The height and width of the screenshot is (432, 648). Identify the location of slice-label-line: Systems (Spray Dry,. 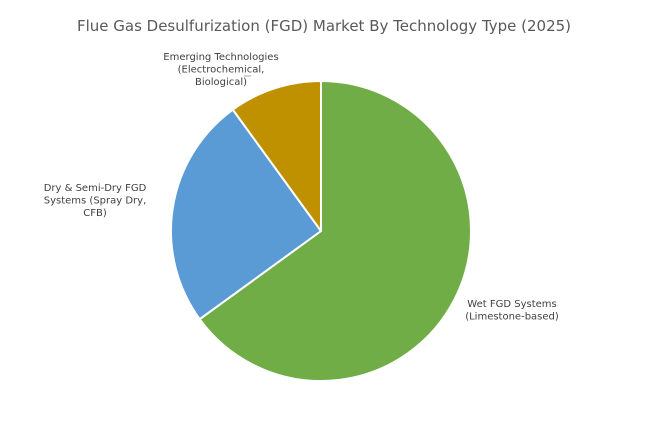
(95, 201).